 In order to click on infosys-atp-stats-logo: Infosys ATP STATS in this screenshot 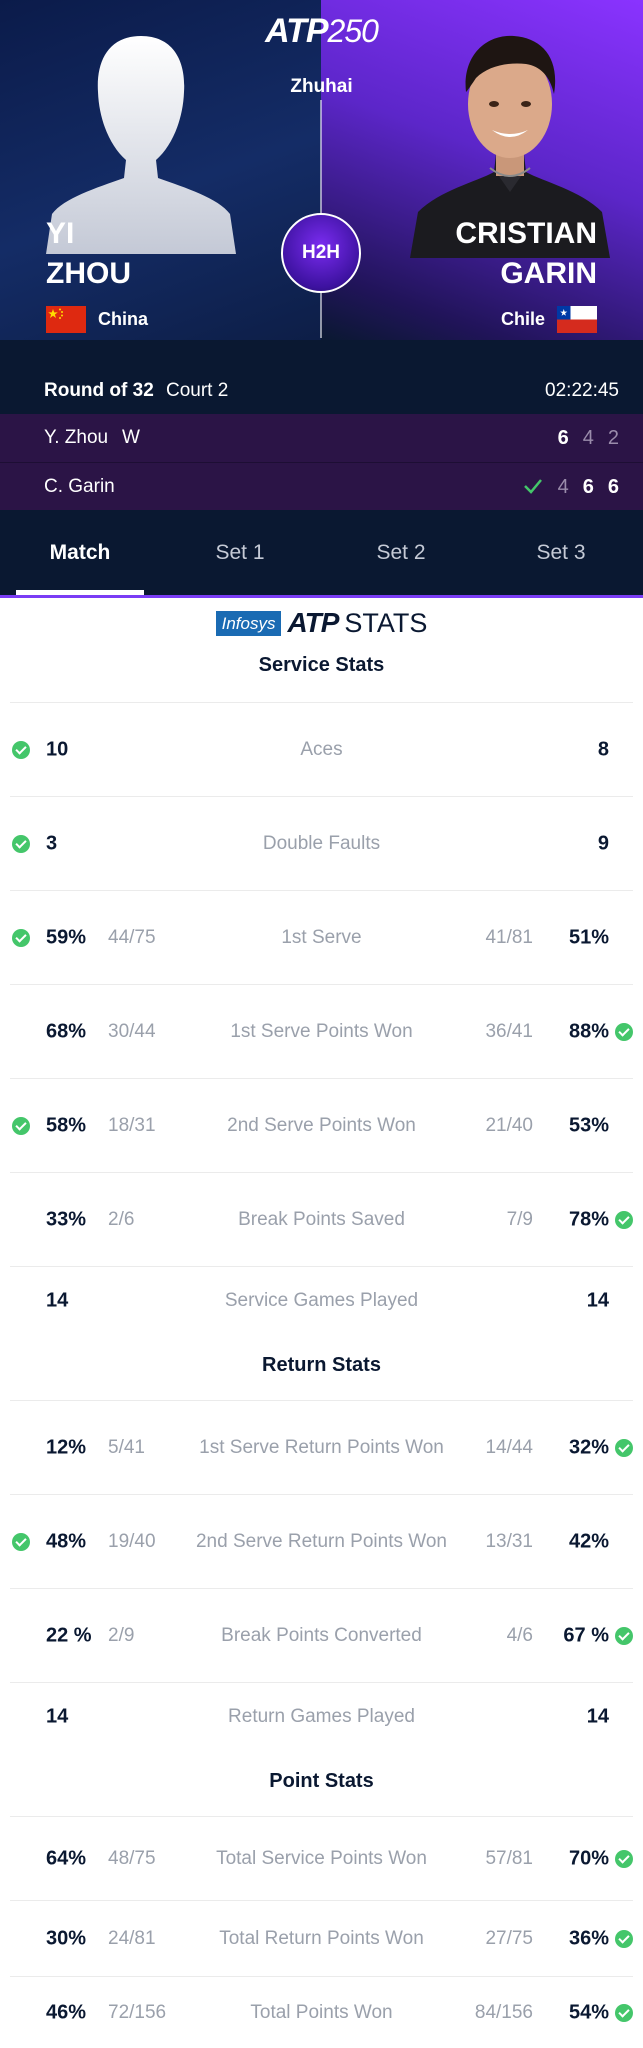, I will do `click(321, 622)`.